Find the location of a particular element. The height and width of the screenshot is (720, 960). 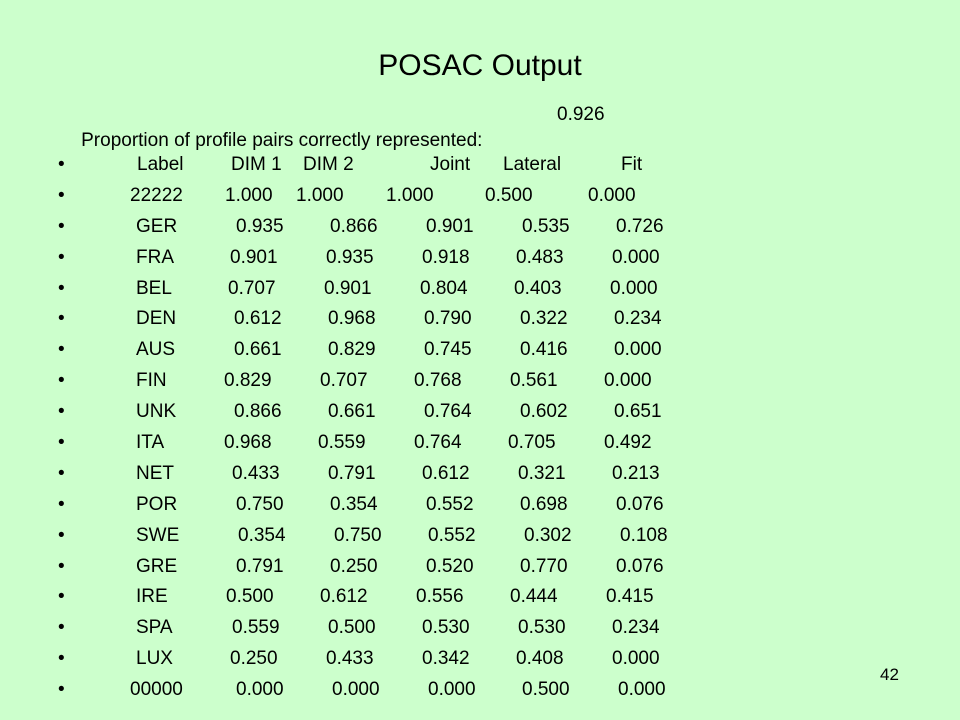

row-value: 0.322 is located at coordinates (544, 319).